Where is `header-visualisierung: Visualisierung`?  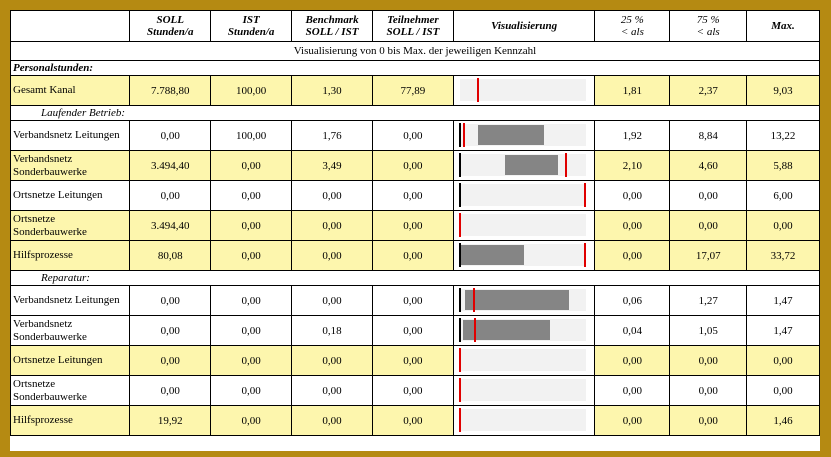 header-visualisierung: Visualisierung is located at coordinates (524, 26).